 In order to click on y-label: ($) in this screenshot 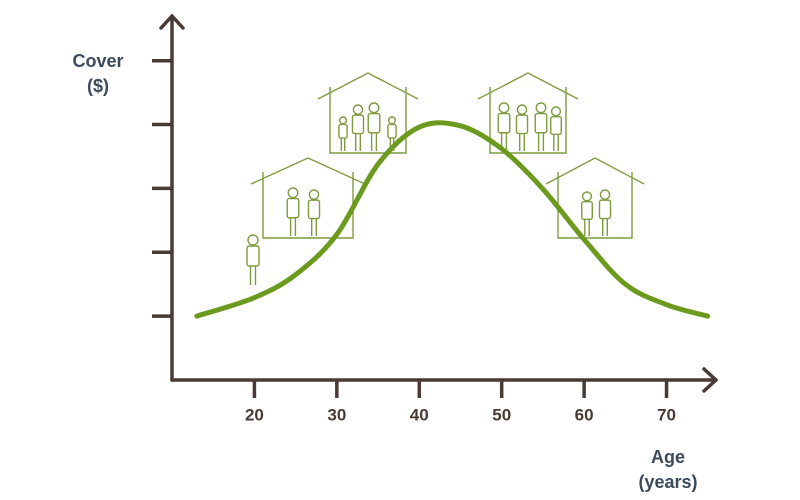, I will do `click(98, 86)`.